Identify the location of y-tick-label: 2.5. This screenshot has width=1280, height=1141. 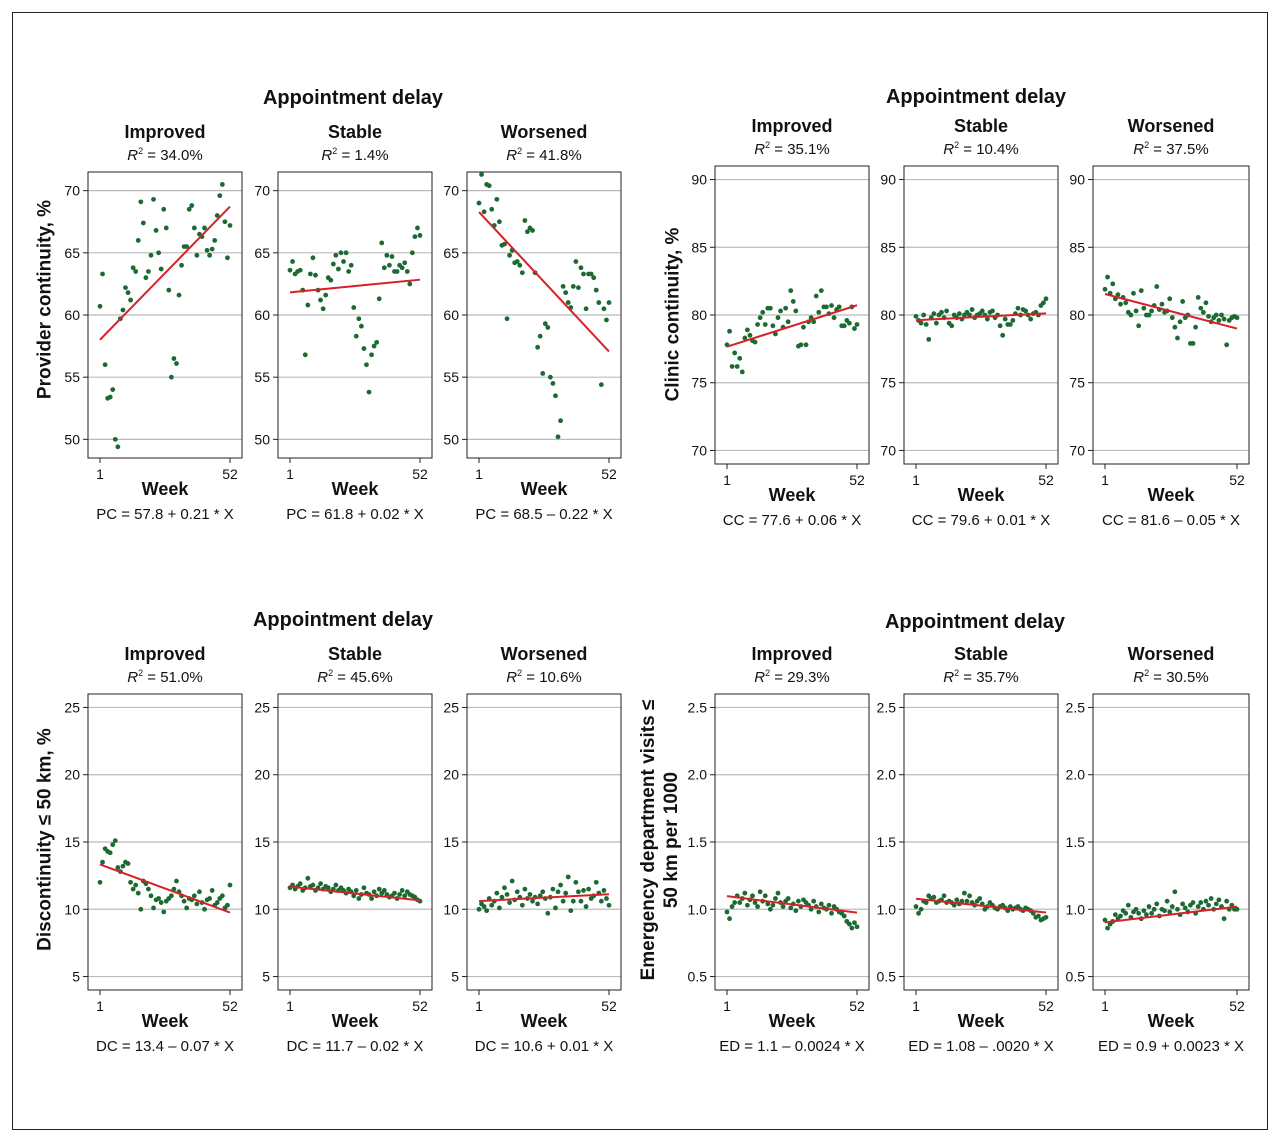
(1076, 707).